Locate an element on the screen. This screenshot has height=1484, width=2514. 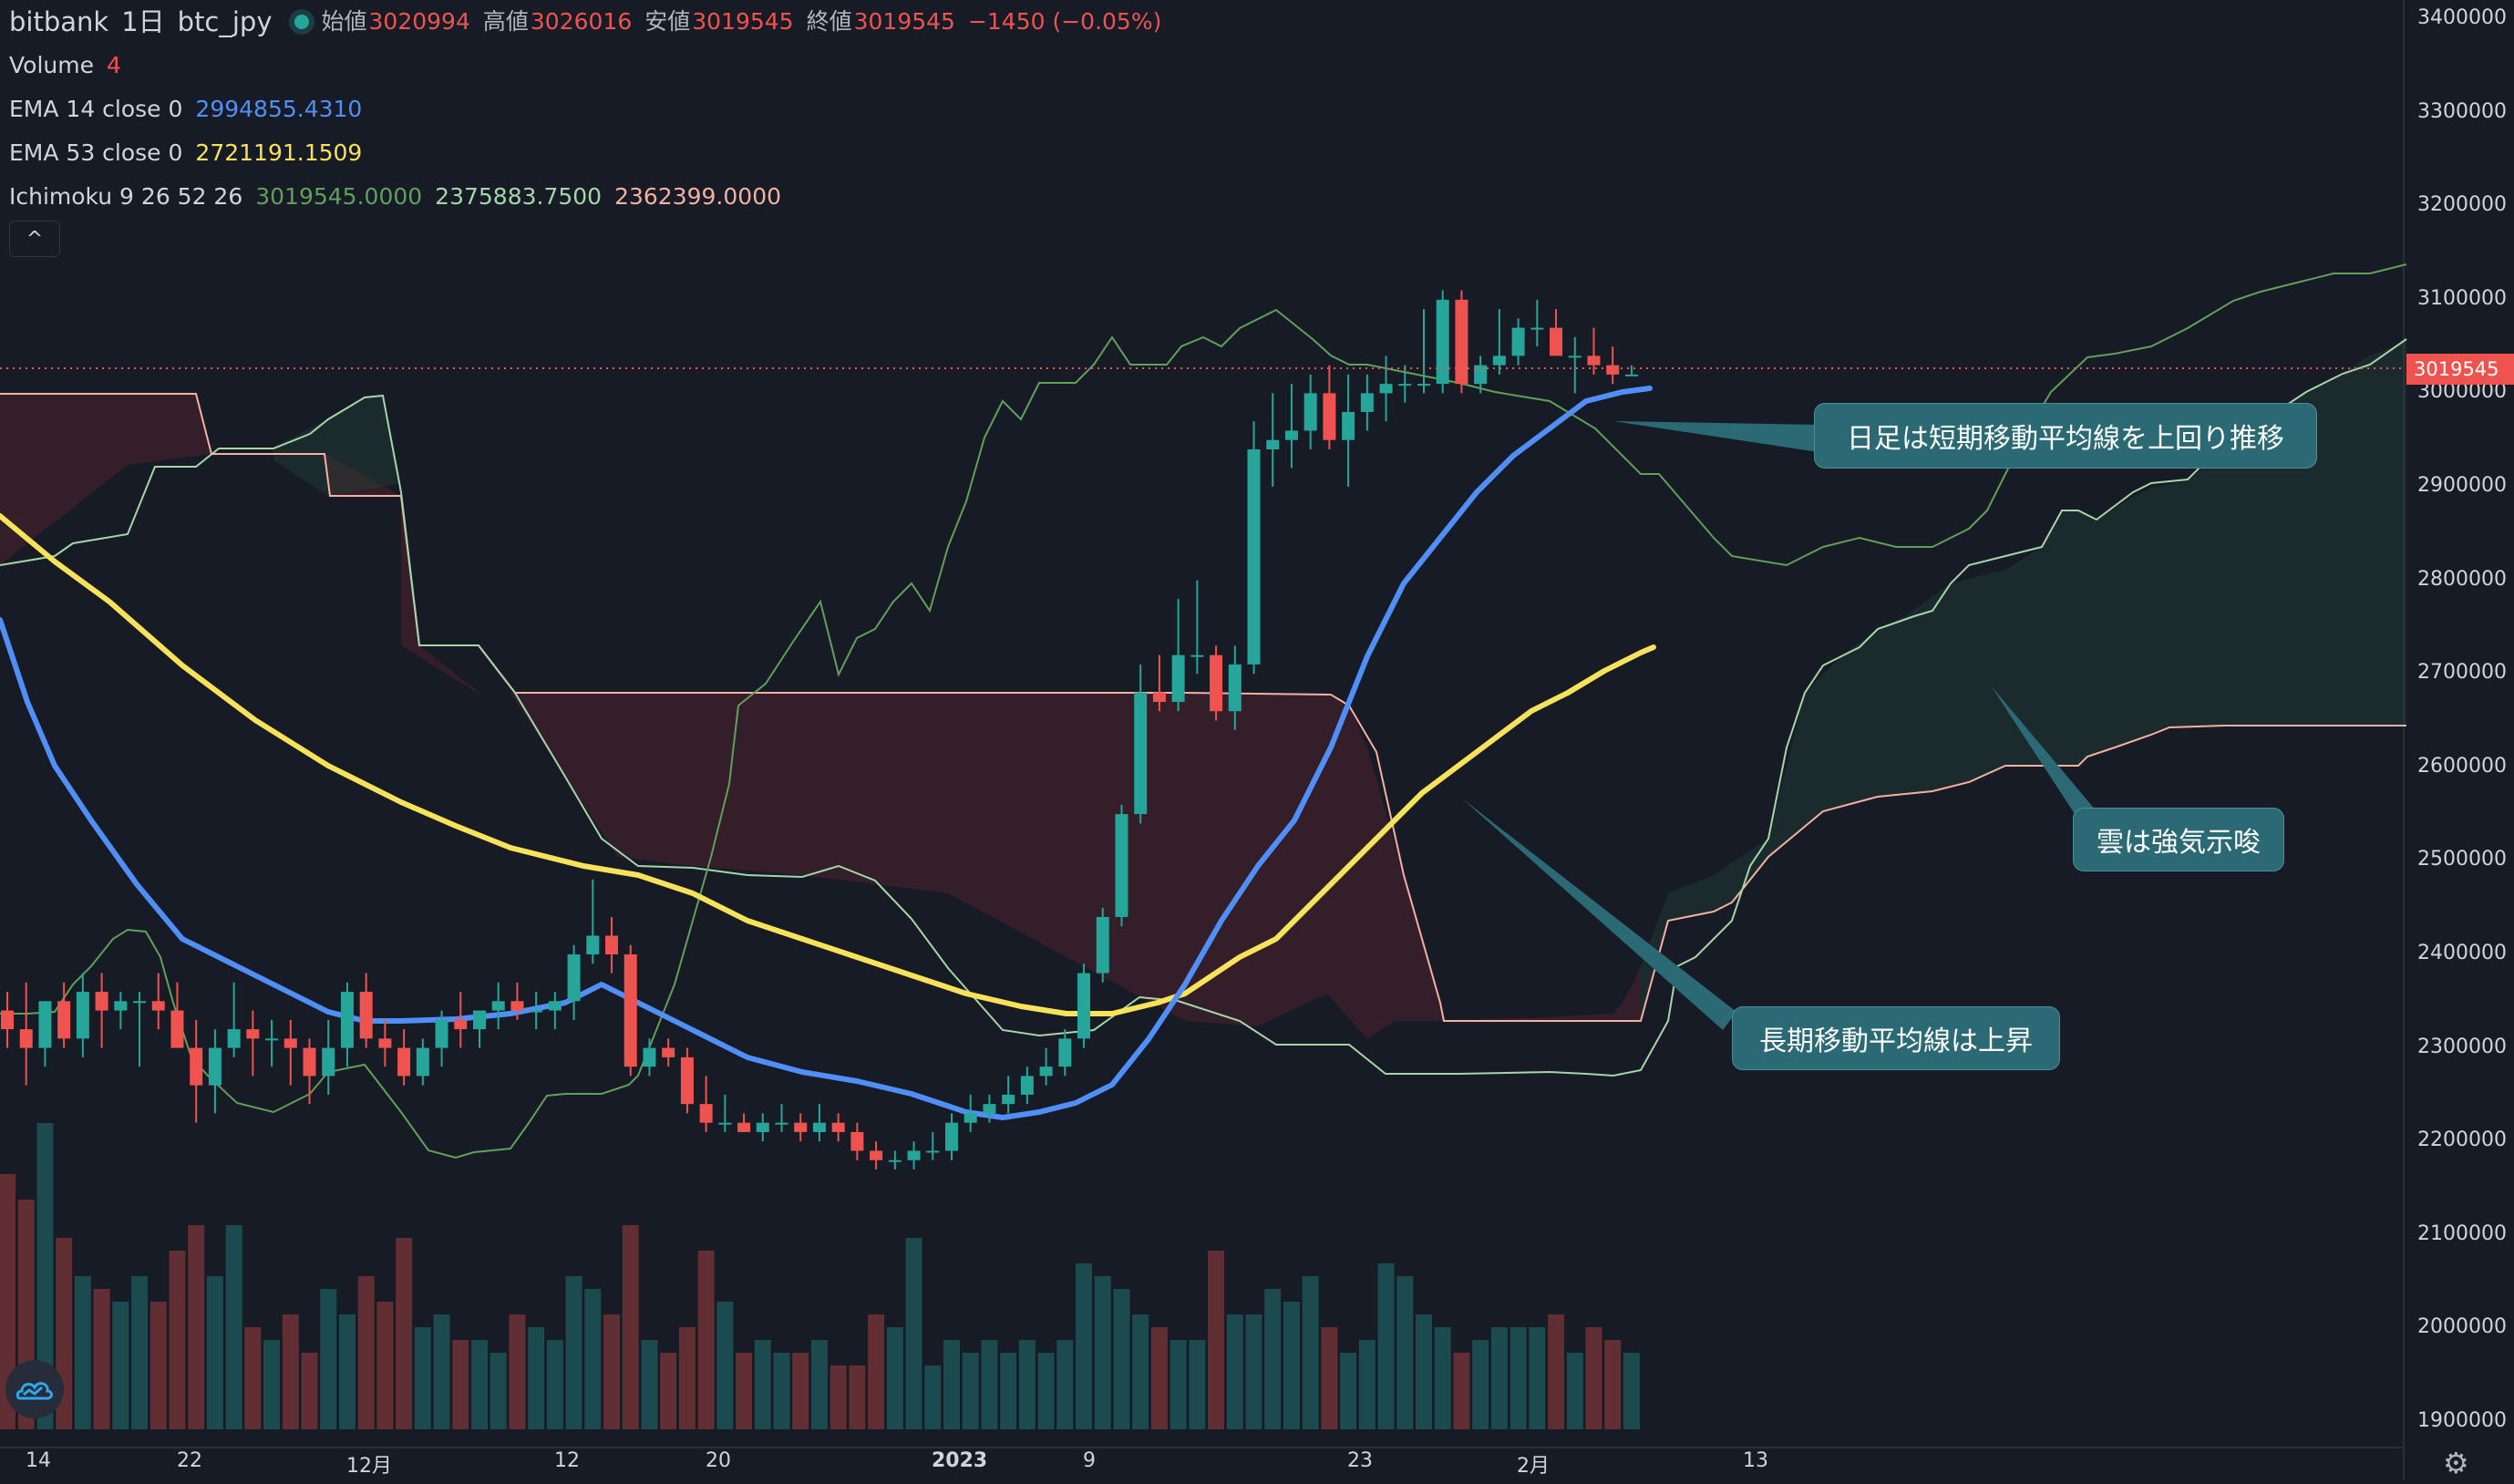
collapse-legend-button: ^ is located at coordinates (34, 239).